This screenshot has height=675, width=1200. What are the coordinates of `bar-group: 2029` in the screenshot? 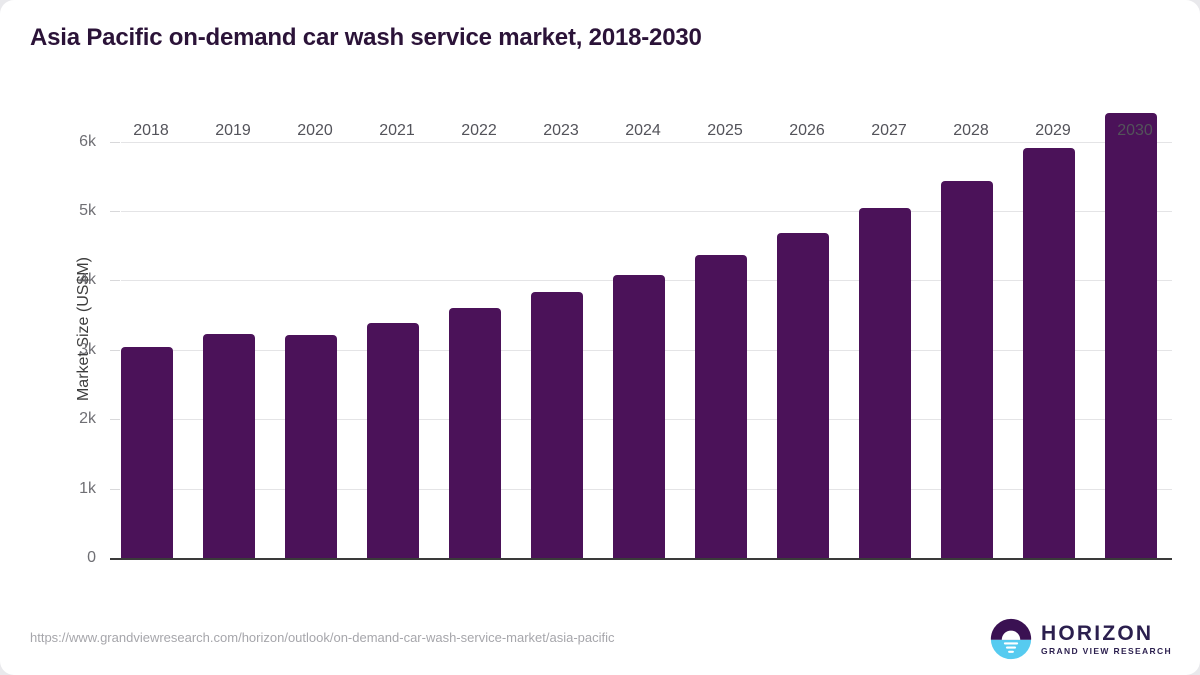 It's located at (1053, 329).